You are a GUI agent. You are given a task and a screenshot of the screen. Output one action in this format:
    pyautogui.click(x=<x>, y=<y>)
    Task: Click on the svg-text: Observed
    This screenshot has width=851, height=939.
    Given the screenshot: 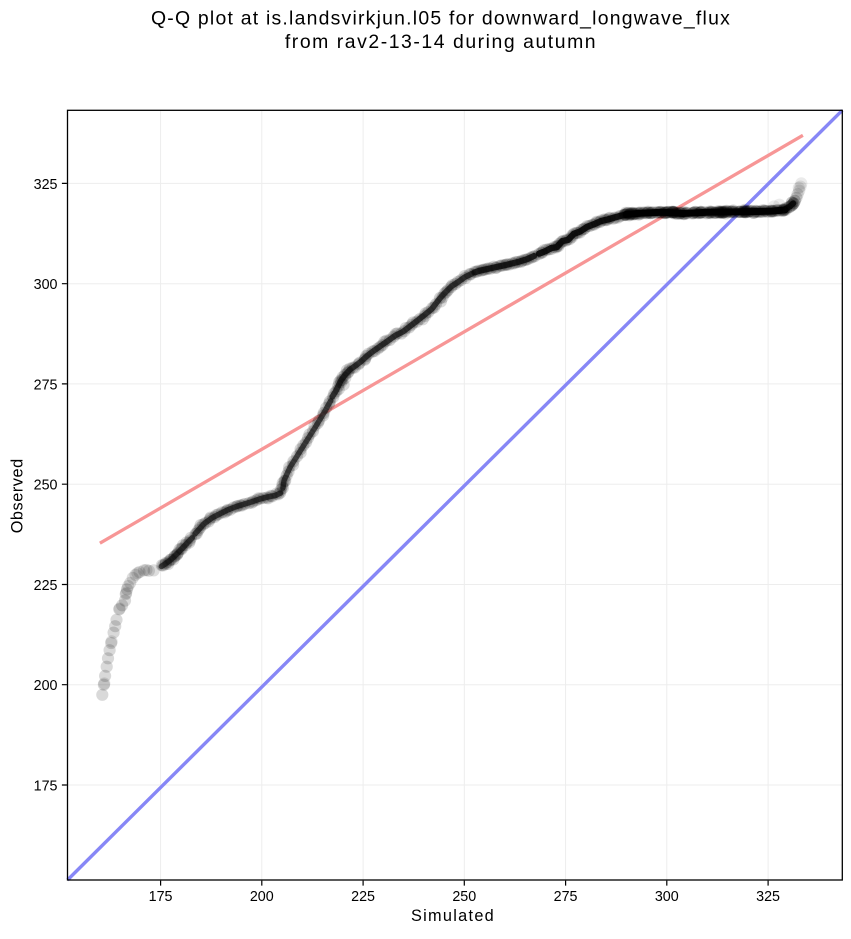 What is the action you would take?
    pyautogui.click(x=18, y=495)
    